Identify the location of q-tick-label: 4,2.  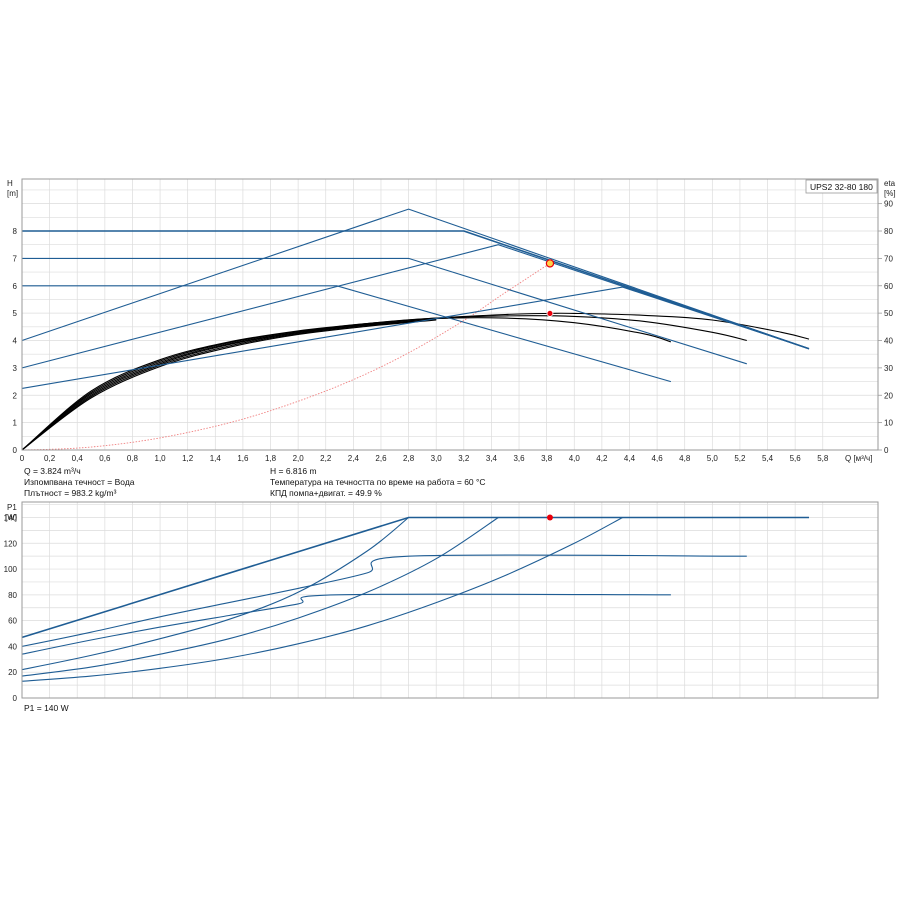
(602, 458).